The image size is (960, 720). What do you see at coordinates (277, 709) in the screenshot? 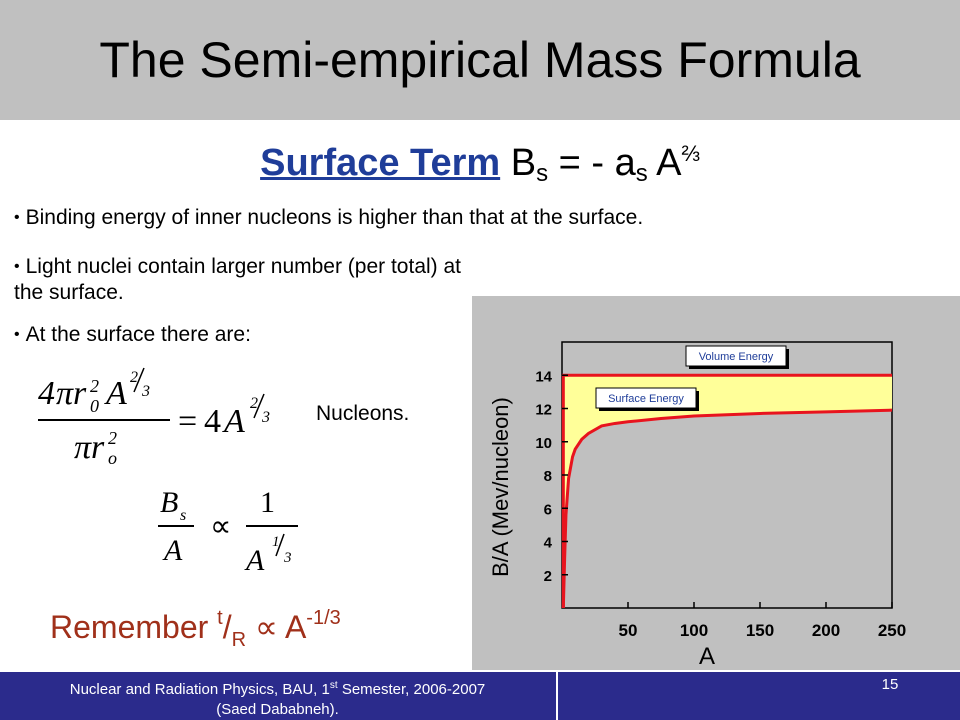
I see `footer-line2: (Saed Dababneh).` at bounding box center [277, 709].